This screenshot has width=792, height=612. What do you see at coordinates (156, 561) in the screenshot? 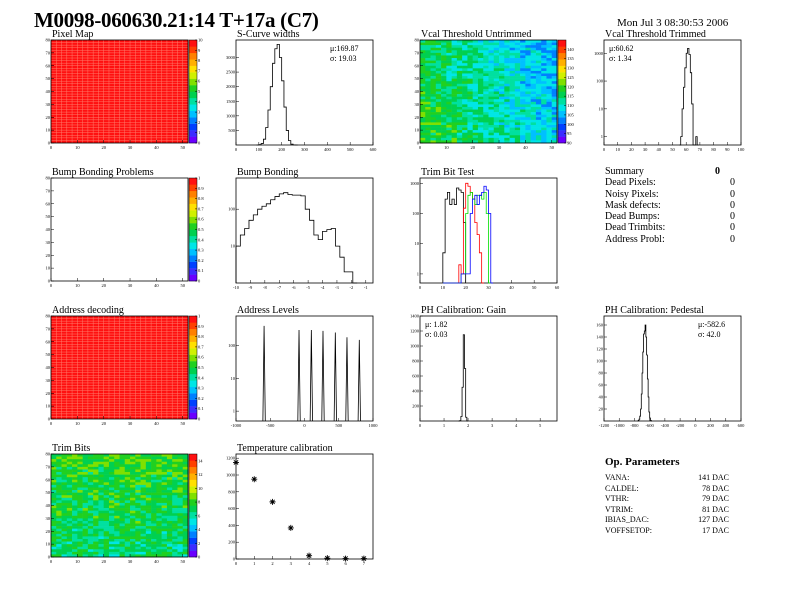
I see `x-tick-label: 40` at bounding box center [156, 561].